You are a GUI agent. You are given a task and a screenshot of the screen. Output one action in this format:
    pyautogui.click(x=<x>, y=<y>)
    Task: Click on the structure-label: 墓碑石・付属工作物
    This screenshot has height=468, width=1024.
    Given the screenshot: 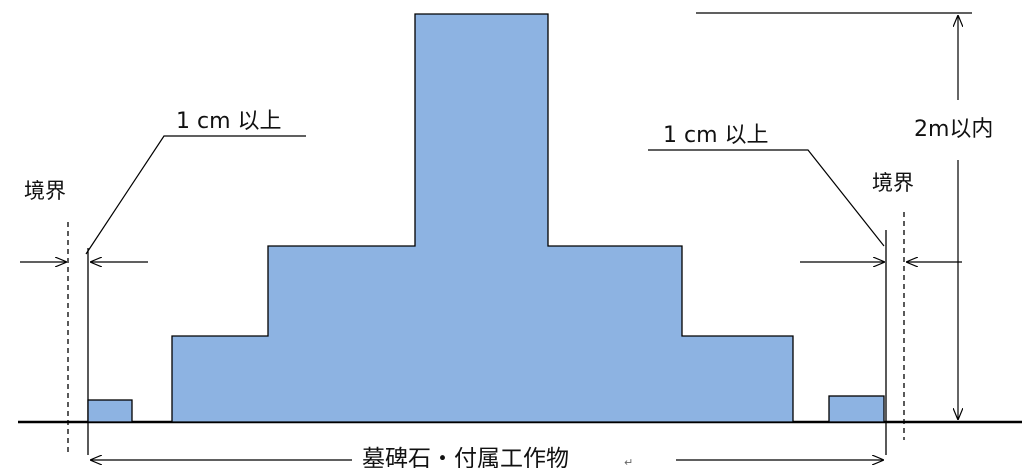 What is the action you would take?
    pyautogui.click(x=465, y=457)
    